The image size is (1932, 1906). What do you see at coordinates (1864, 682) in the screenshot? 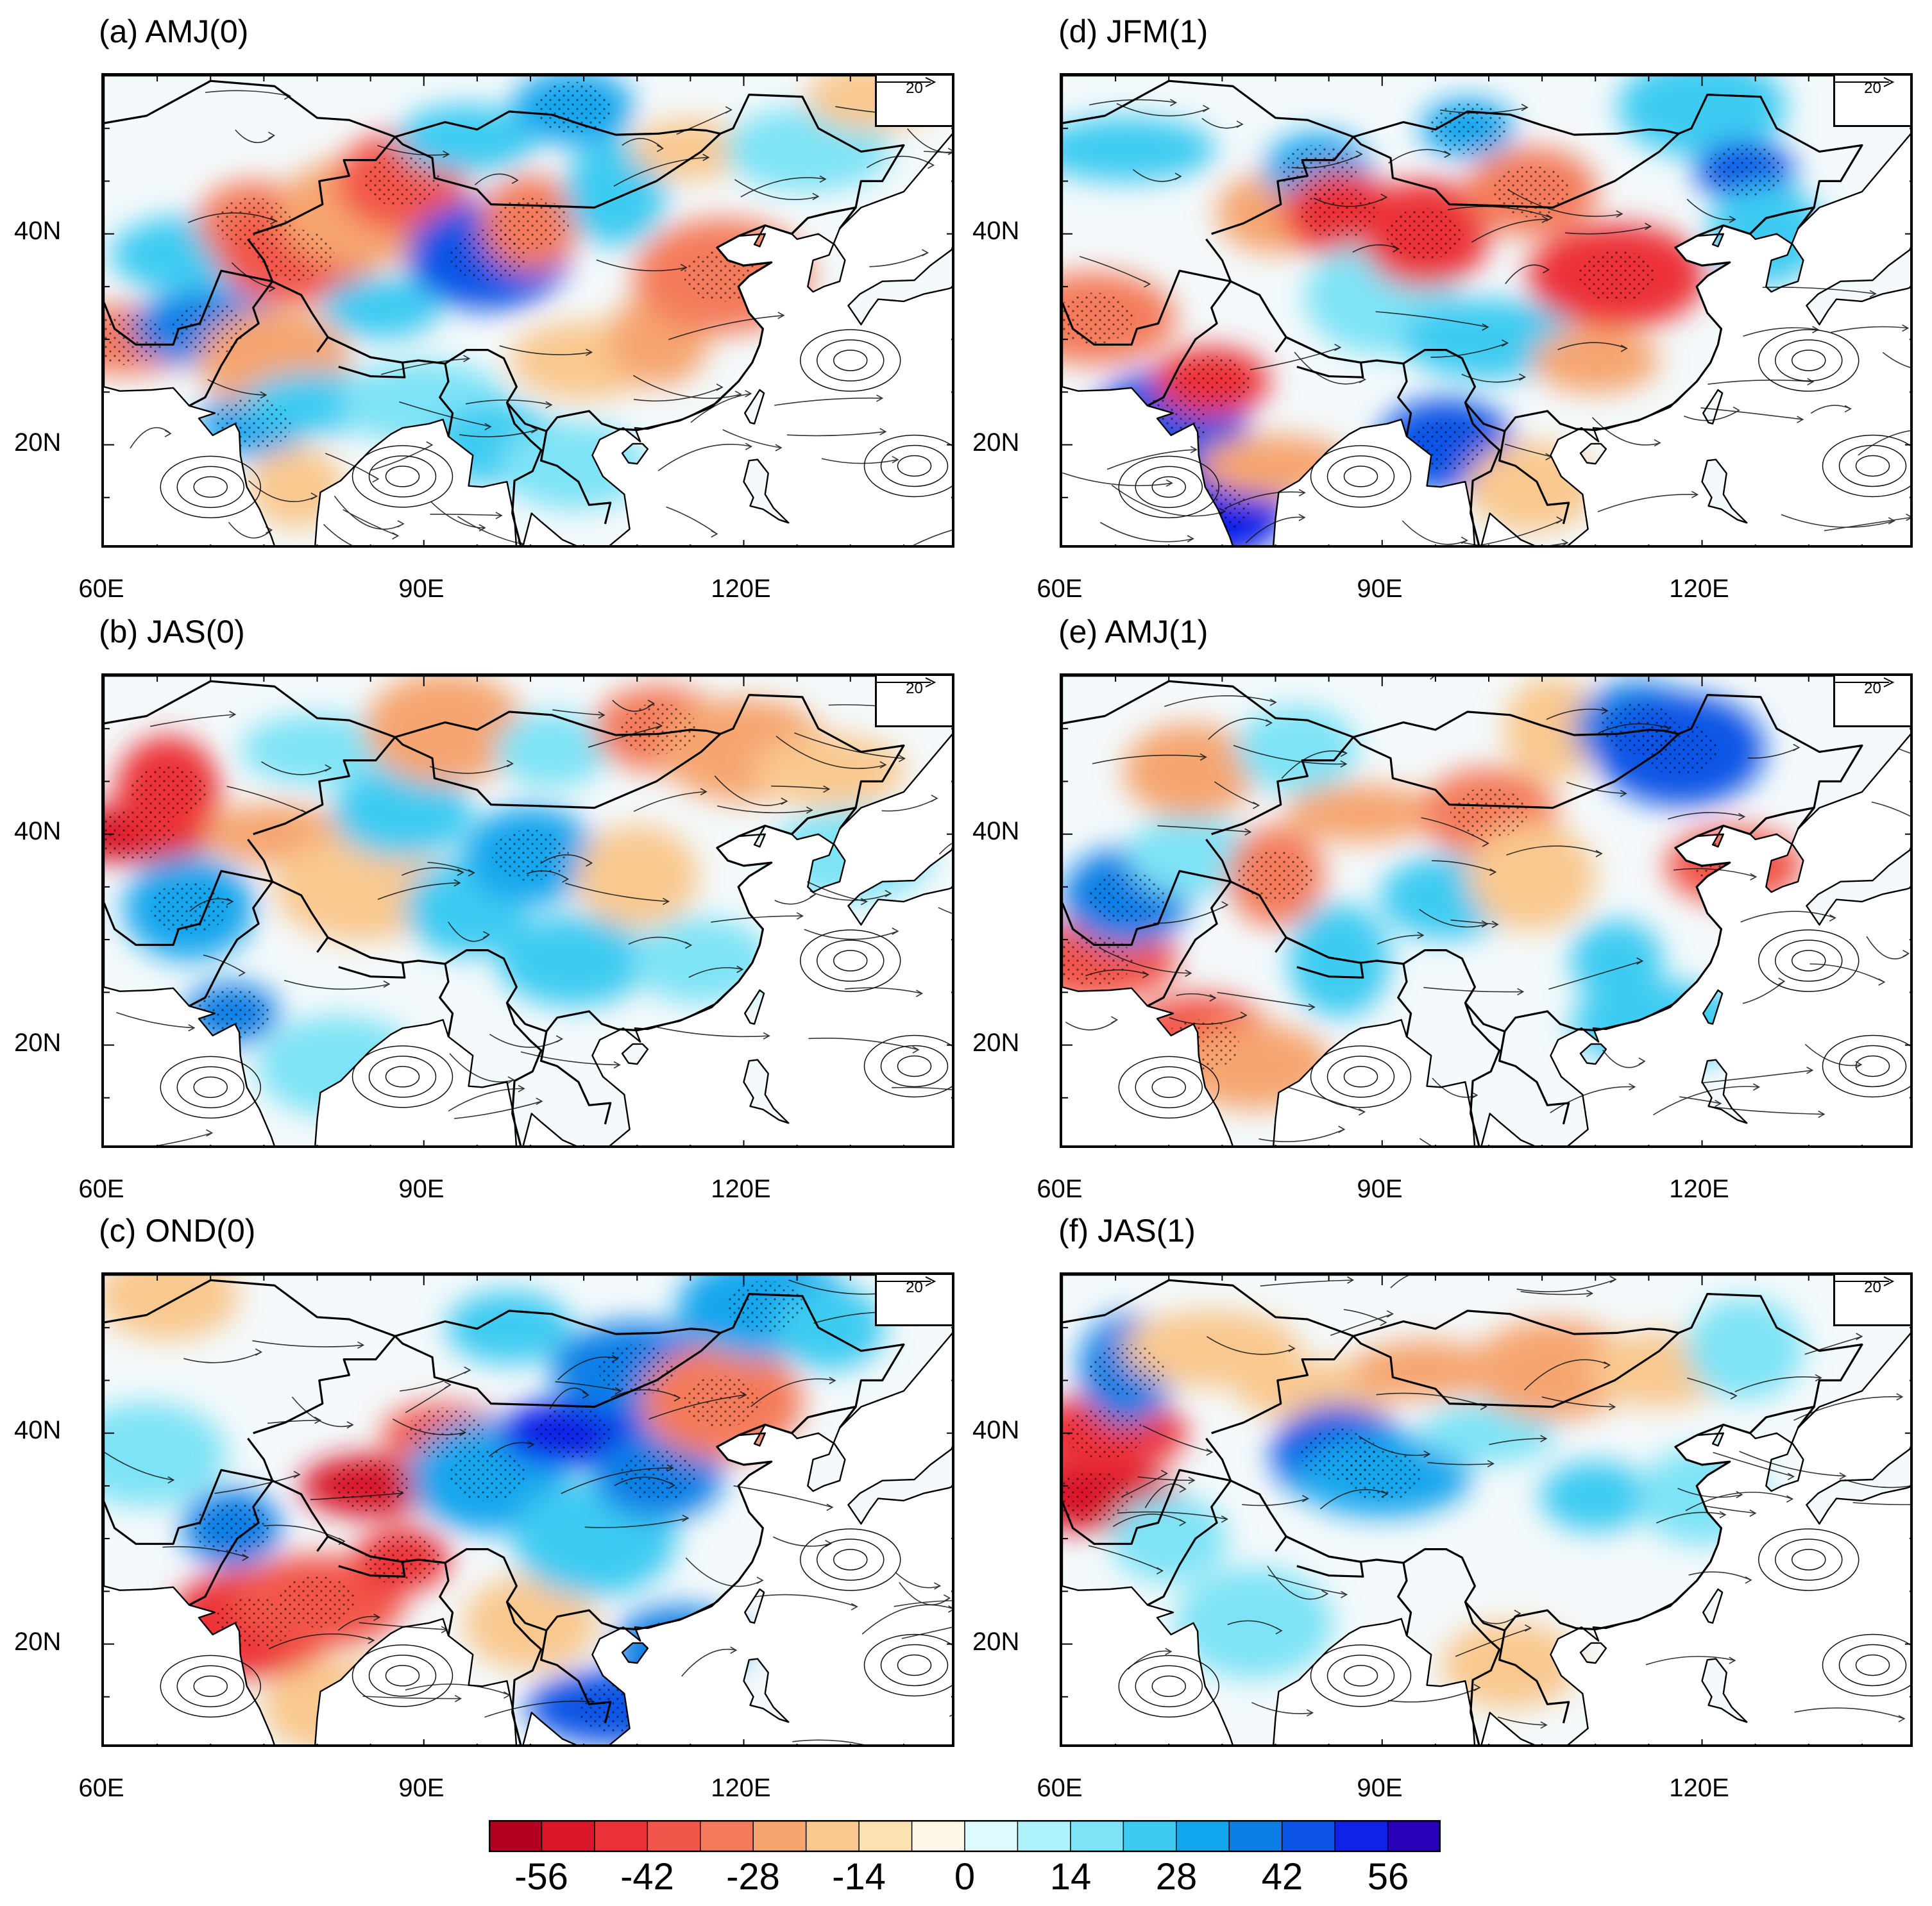
I see `reference-vector-arrow` at bounding box center [1864, 682].